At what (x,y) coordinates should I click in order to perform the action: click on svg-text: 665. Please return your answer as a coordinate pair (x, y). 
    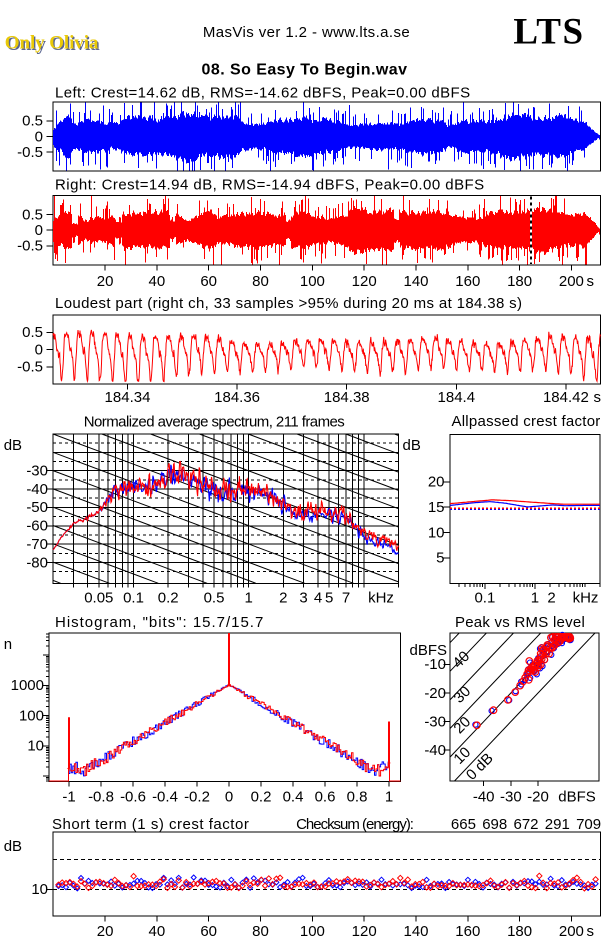
    Looking at the image, I should click on (463, 824).